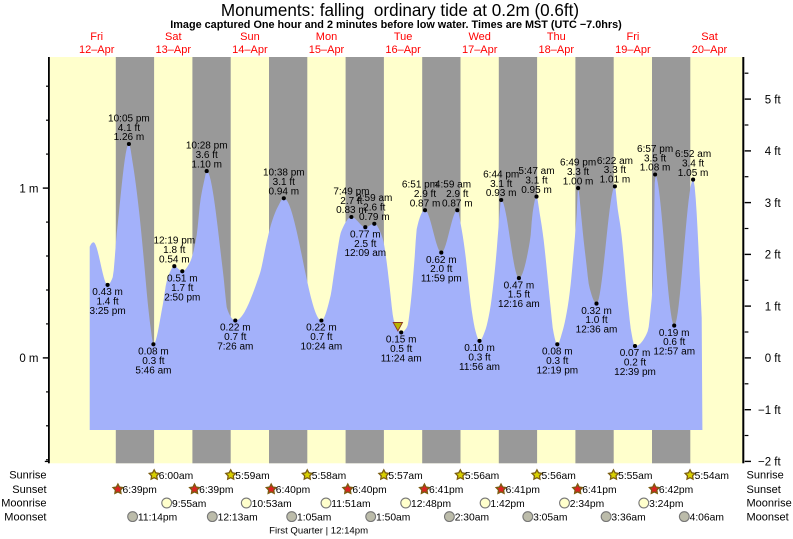  I want to click on svg-text: 0.32 m, so click(596, 311).